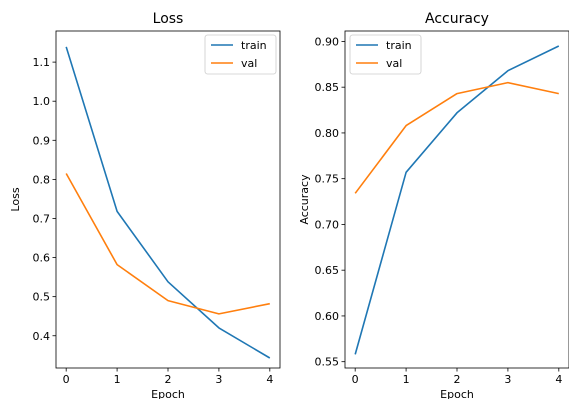 The height and width of the screenshot is (399, 569). What do you see at coordinates (327, 133) in the screenshot?
I see `y-tick-label: 0.80` at bounding box center [327, 133].